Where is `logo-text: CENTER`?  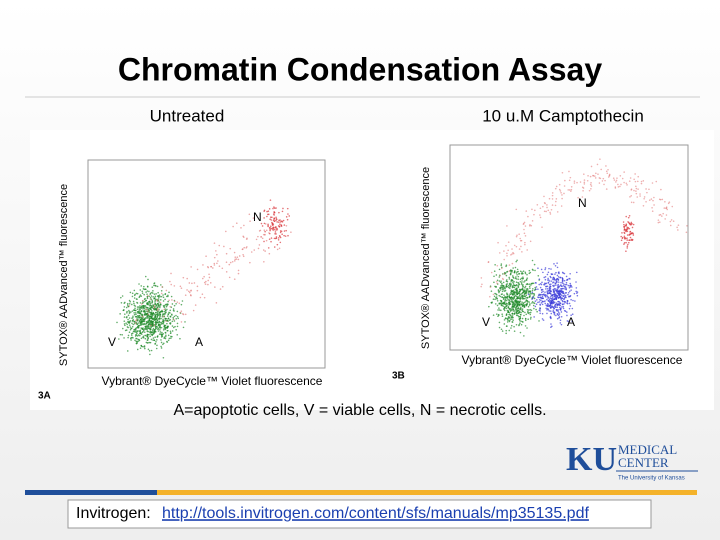 logo-text: CENTER is located at coordinates (643, 462).